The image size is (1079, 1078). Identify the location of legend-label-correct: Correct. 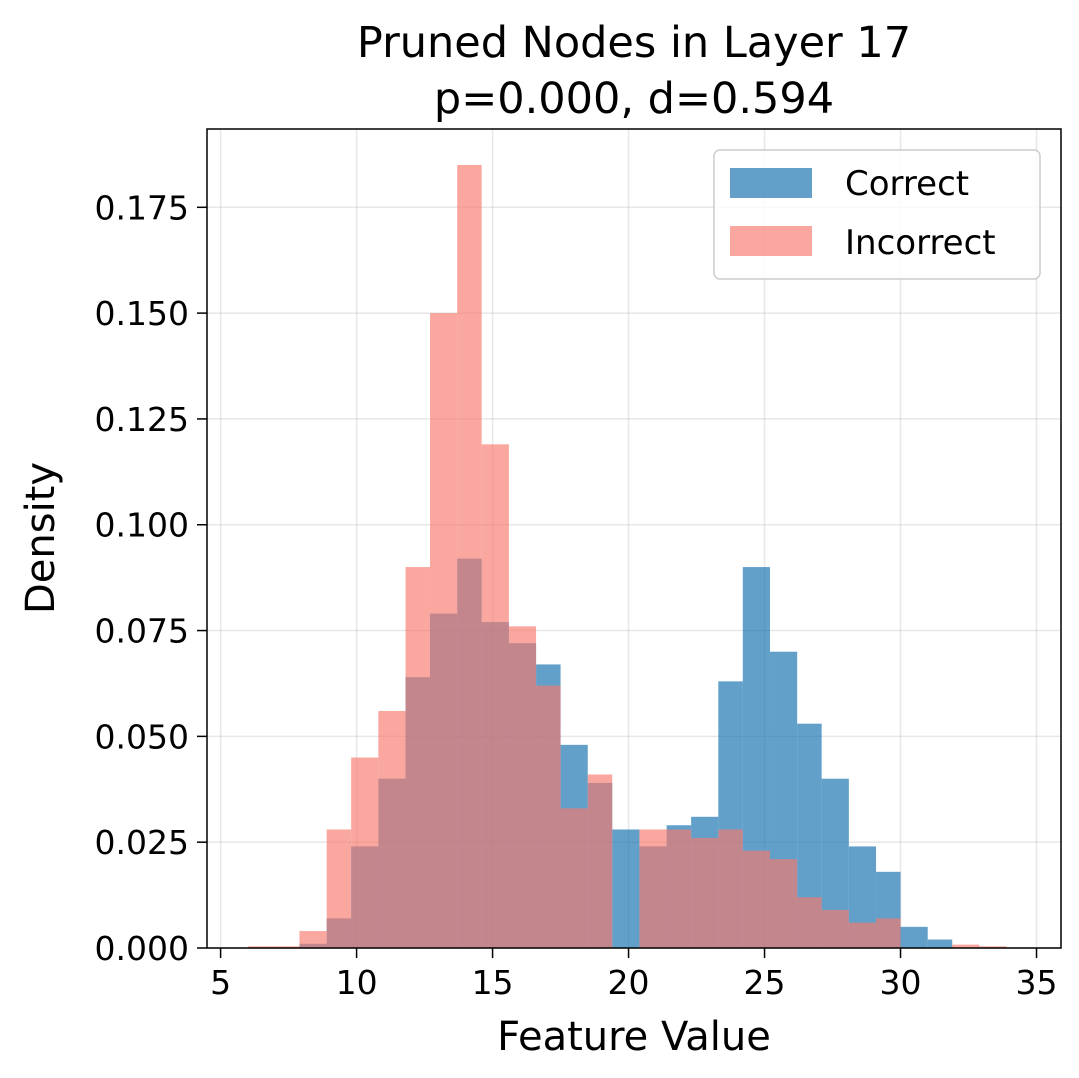
(907, 184).